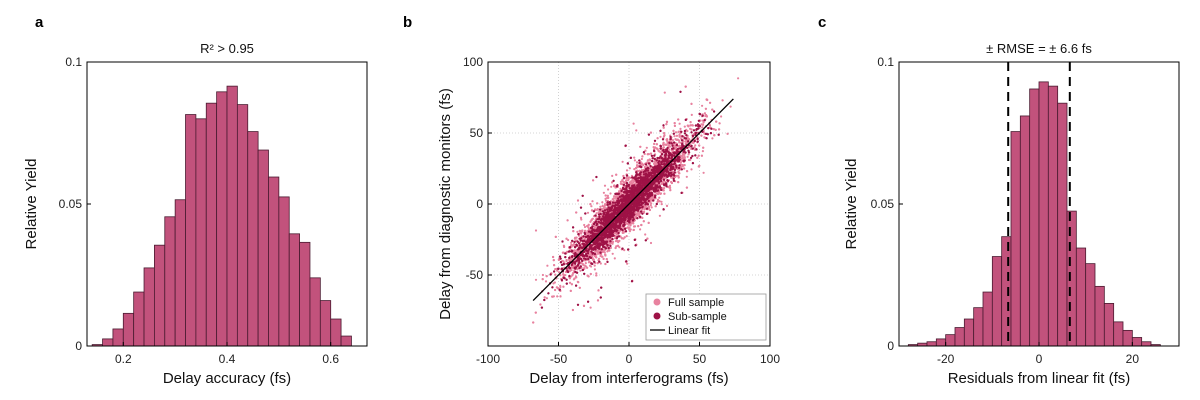  Describe the element at coordinates (407, 22) in the screenshot. I see `panel-b-label: b` at that location.